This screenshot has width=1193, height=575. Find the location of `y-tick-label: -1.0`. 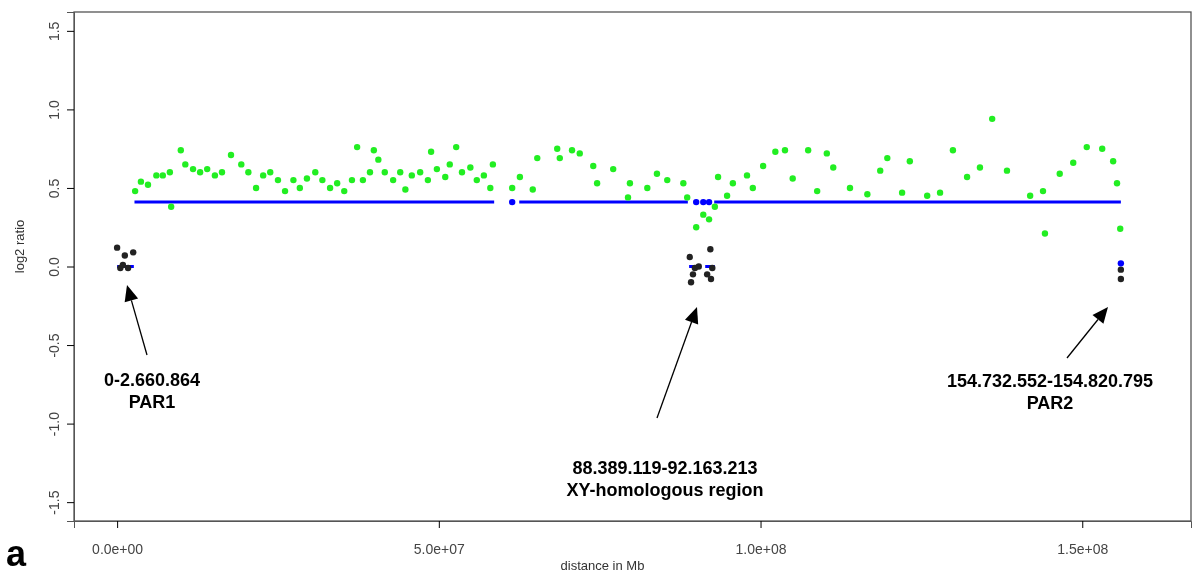

y-tick-label: -1.0 is located at coordinates (53, 424).